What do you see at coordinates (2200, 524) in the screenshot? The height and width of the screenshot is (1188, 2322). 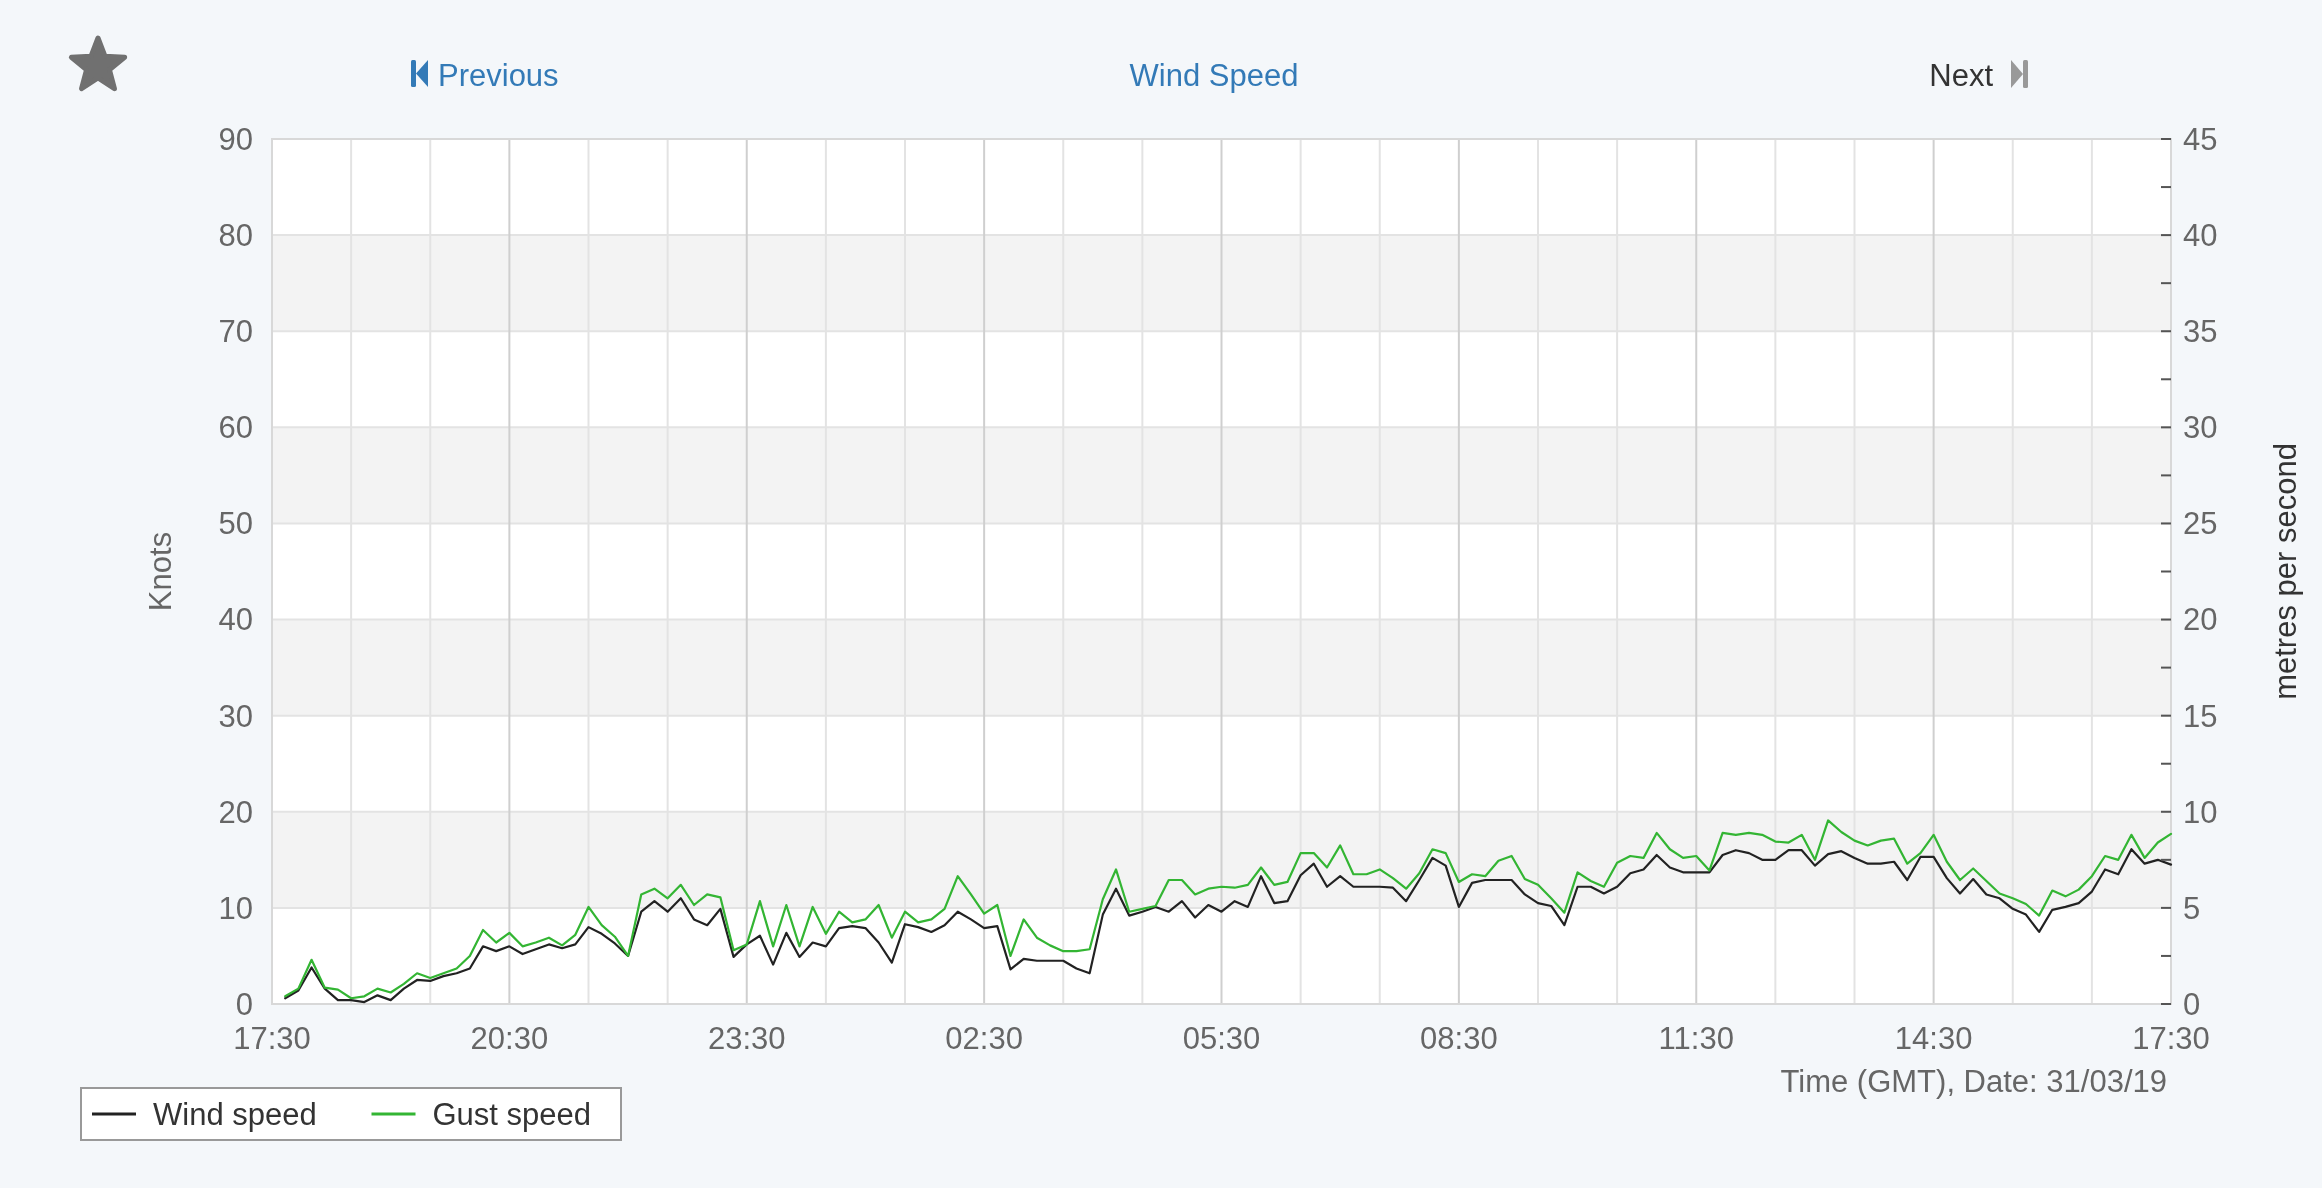 I see `y2-tick-label: 25` at bounding box center [2200, 524].